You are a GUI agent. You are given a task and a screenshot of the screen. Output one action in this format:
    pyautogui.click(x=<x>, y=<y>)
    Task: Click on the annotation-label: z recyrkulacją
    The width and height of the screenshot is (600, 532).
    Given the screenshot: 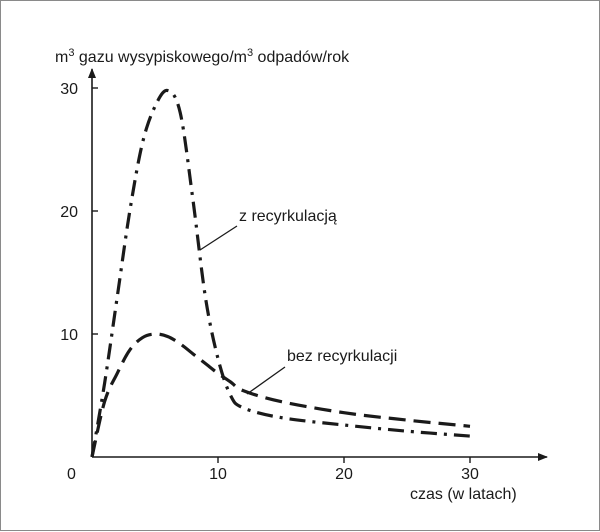 What is the action you would take?
    pyautogui.click(x=288, y=216)
    